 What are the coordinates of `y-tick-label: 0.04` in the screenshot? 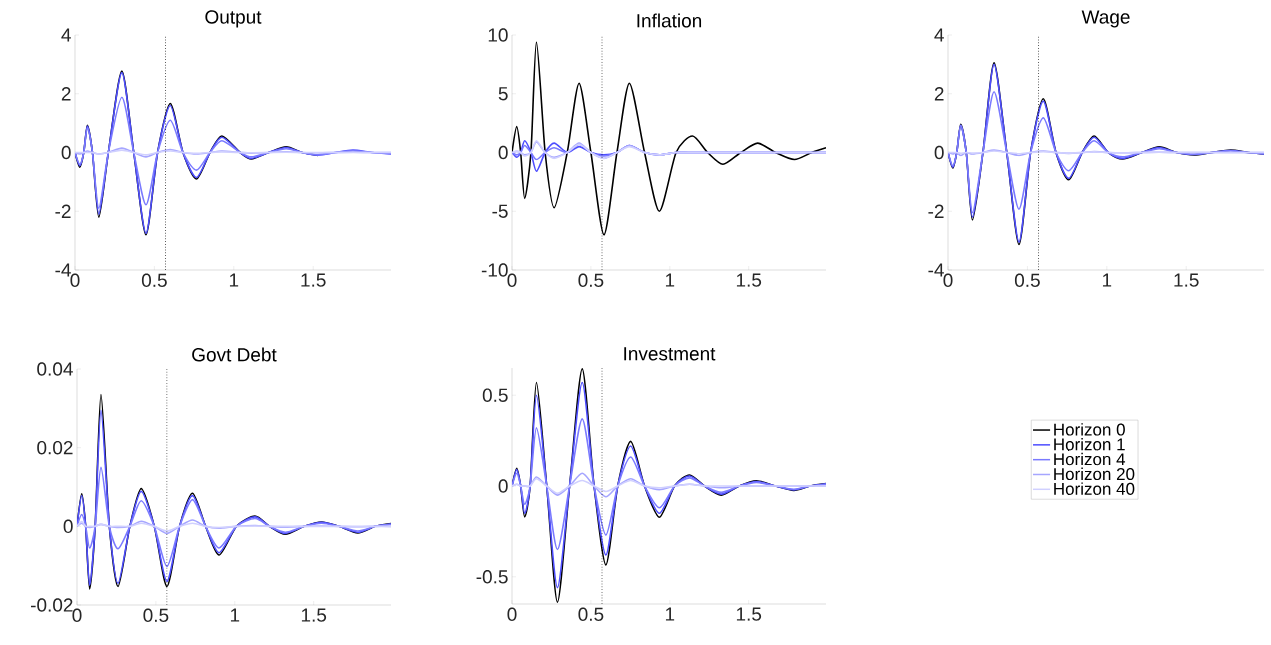 It's located at (55, 369).